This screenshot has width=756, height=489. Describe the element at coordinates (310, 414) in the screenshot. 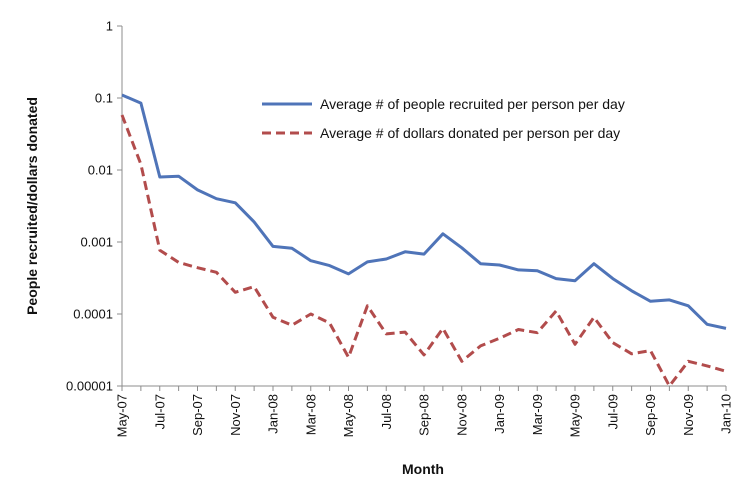

I see `x-tick-label: Mar-08` at that location.